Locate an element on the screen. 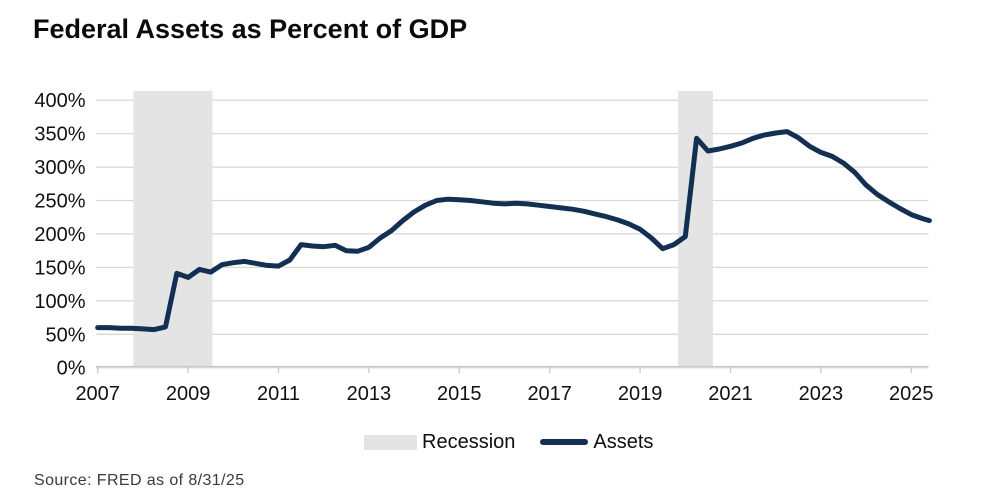  y-axis-label: 400% is located at coordinates (59, 101).